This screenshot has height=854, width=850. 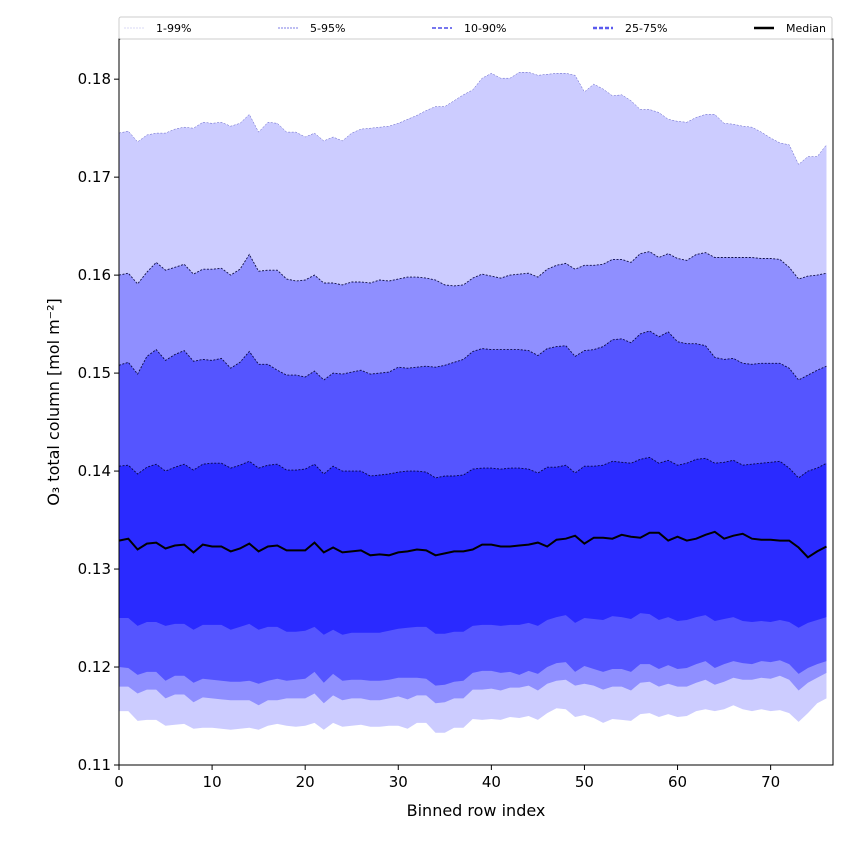 What do you see at coordinates (472, 355) in the screenshot?
I see `edge-line-p90` at bounding box center [472, 355].